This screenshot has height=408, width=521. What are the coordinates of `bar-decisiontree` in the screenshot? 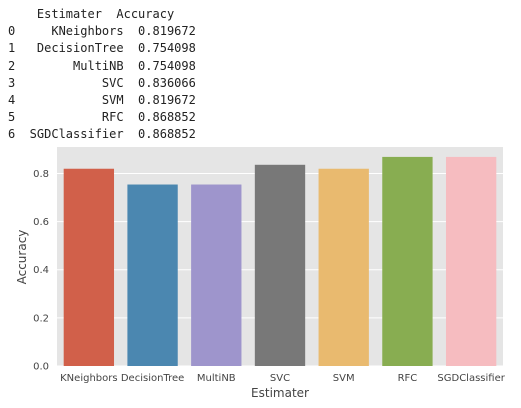 It's located at (152, 275).